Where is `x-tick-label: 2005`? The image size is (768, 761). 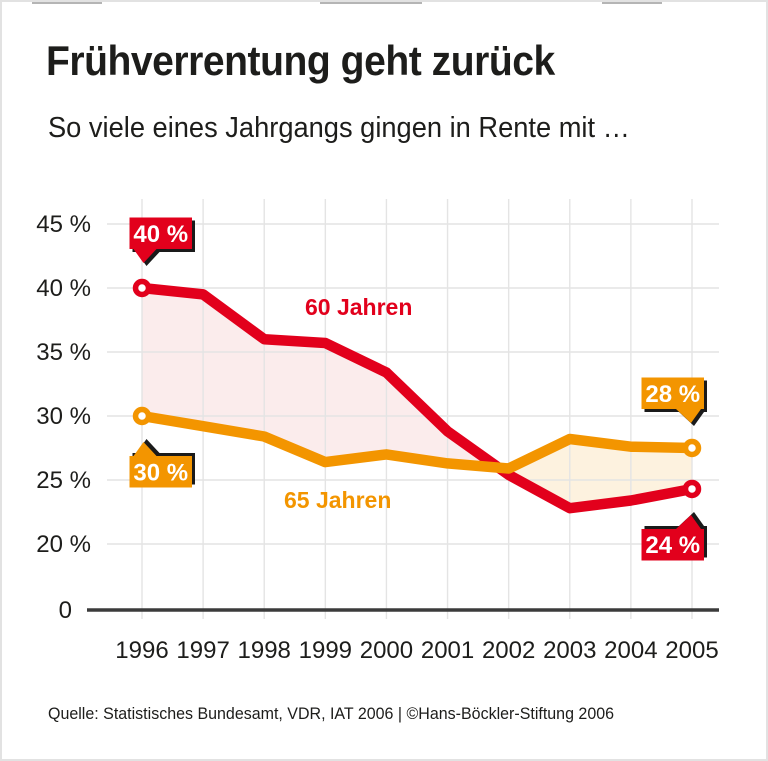 x-tick-label: 2005 is located at coordinates (691, 650).